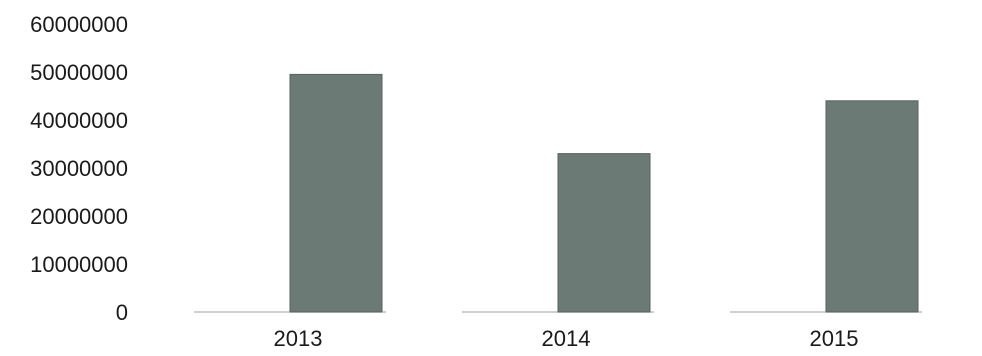 The image size is (982, 356). Describe the element at coordinates (79, 120) in the screenshot. I see `y-tick-label: 40000000` at that location.